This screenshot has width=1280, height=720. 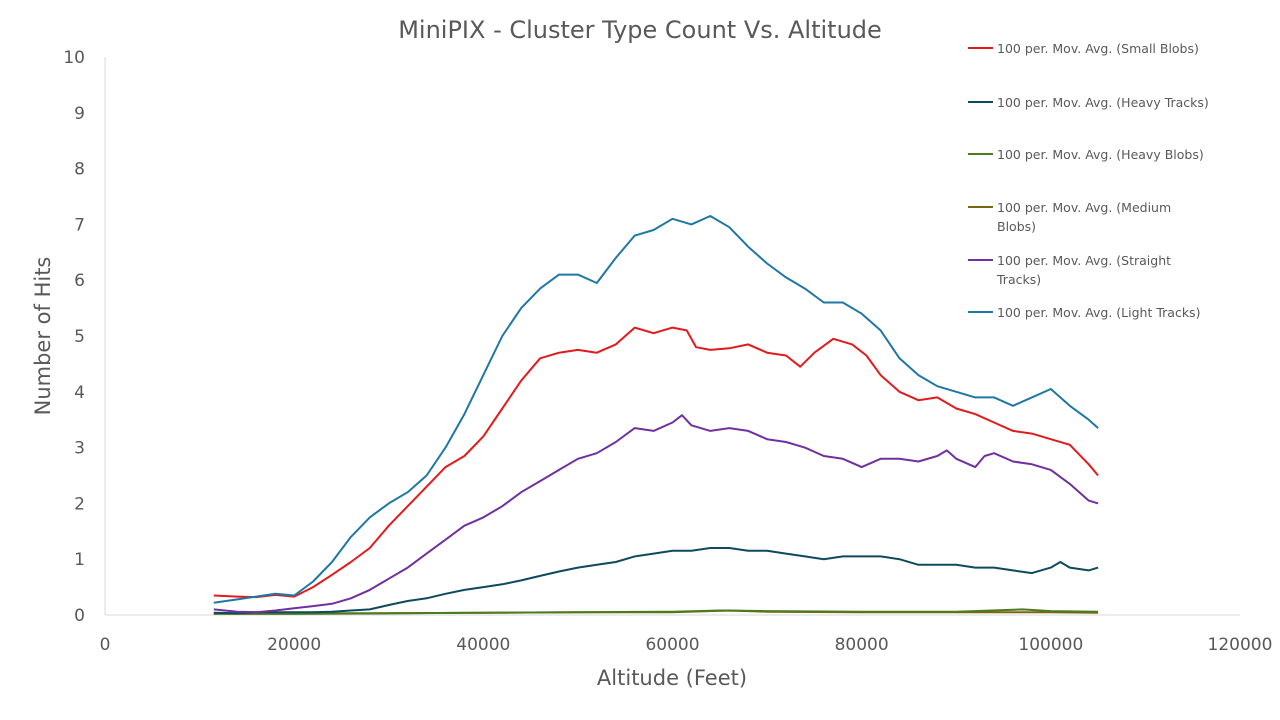 What do you see at coordinates (79, 114) in the screenshot?
I see `y-tick-label: 9` at bounding box center [79, 114].